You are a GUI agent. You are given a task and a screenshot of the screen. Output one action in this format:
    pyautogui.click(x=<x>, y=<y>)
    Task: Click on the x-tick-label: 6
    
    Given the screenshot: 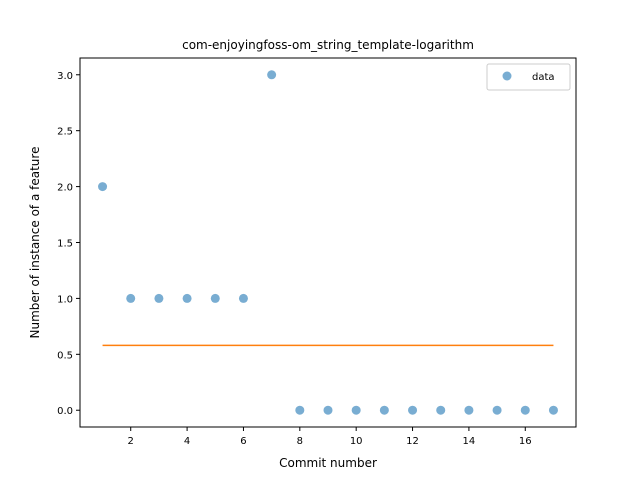 What is the action you would take?
    pyautogui.click(x=243, y=441)
    